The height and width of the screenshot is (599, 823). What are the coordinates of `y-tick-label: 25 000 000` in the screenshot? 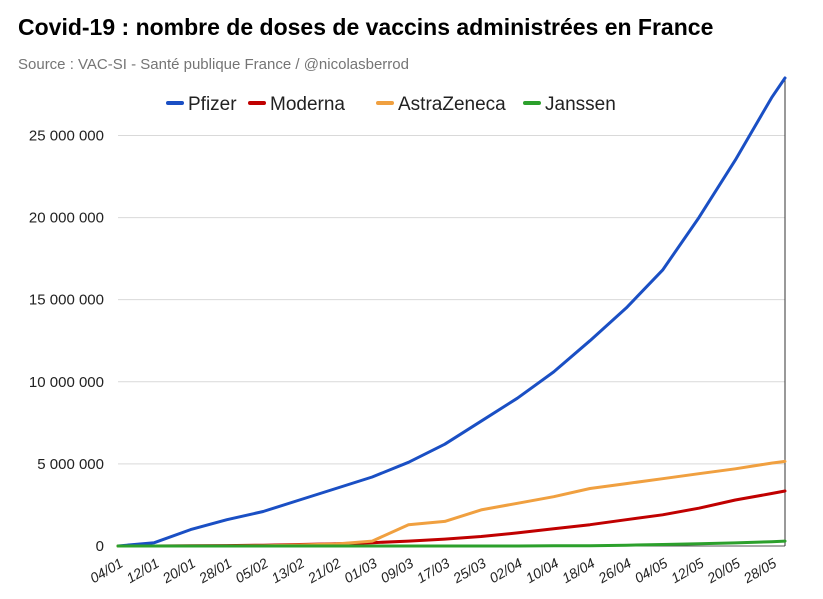 It's located at (66, 135).